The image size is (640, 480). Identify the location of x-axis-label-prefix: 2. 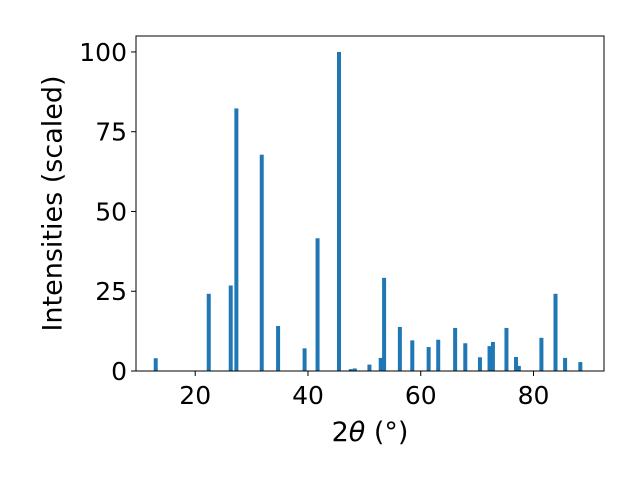
(340, 432).